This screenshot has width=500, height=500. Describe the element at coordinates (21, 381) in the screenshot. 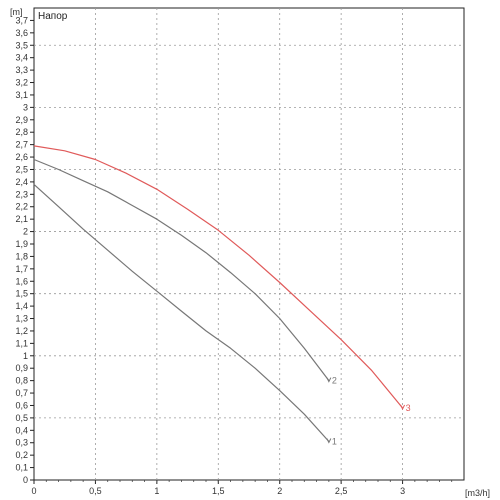

I see `y-tick-label: 0,8` at that location.